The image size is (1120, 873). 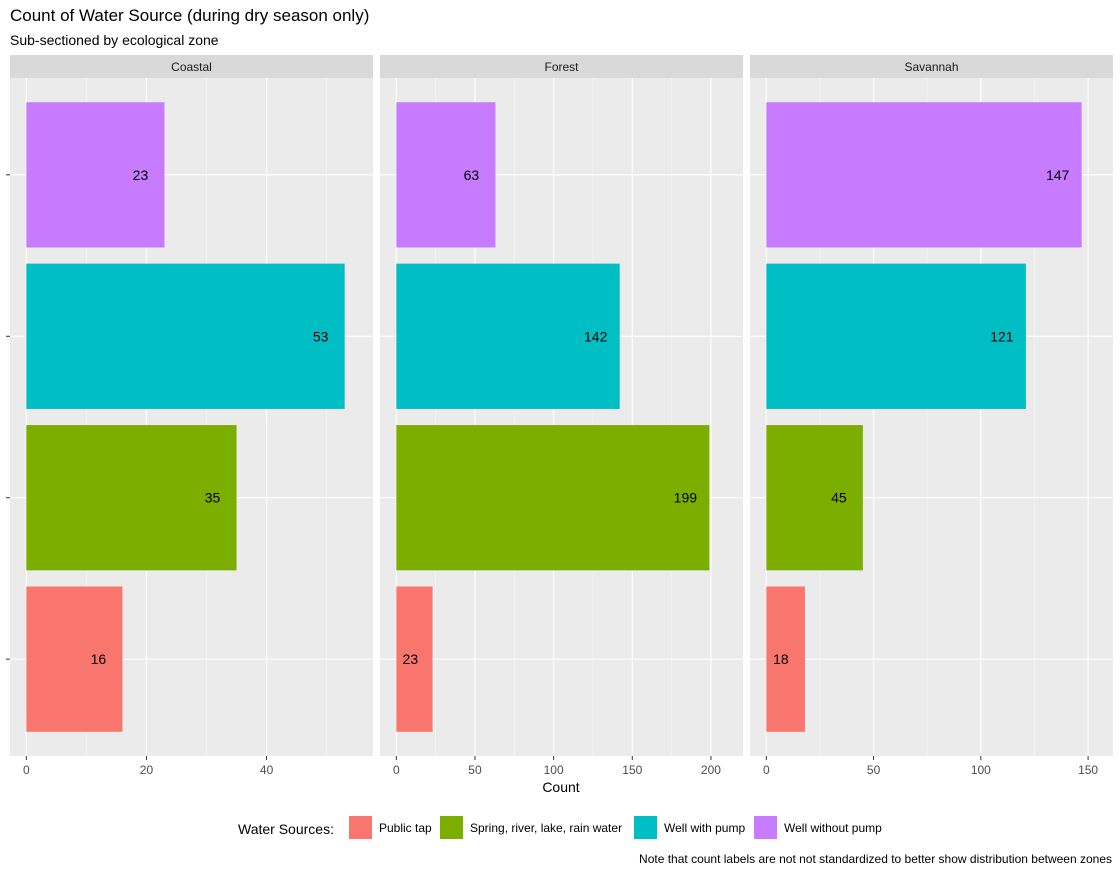 What do you see at coordinates (896, 336) in the screenshot?
I see `bar-savannah-well-with-pump` at bounding box center [896, 336].